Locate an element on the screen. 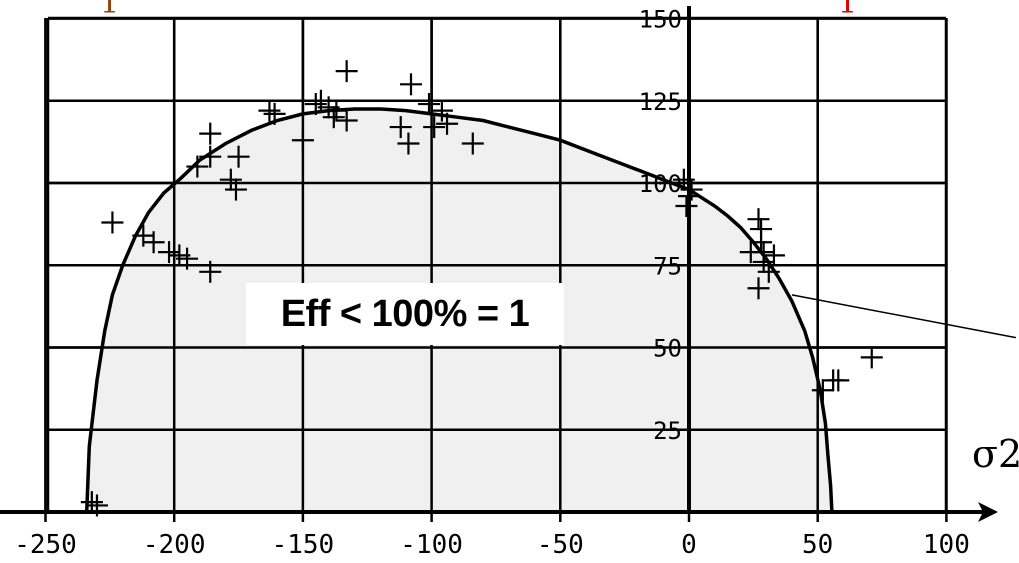 The width and height of the screenshot is (1019, 563). x-tick-label: -150 is located at coordinates (303, 545).